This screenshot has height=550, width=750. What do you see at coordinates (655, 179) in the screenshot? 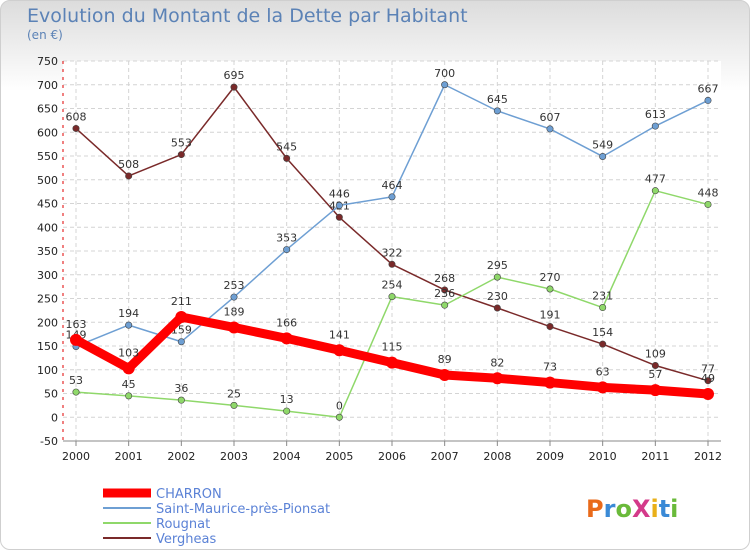
I see `data-label: 477` at bounding box center [655, 179].